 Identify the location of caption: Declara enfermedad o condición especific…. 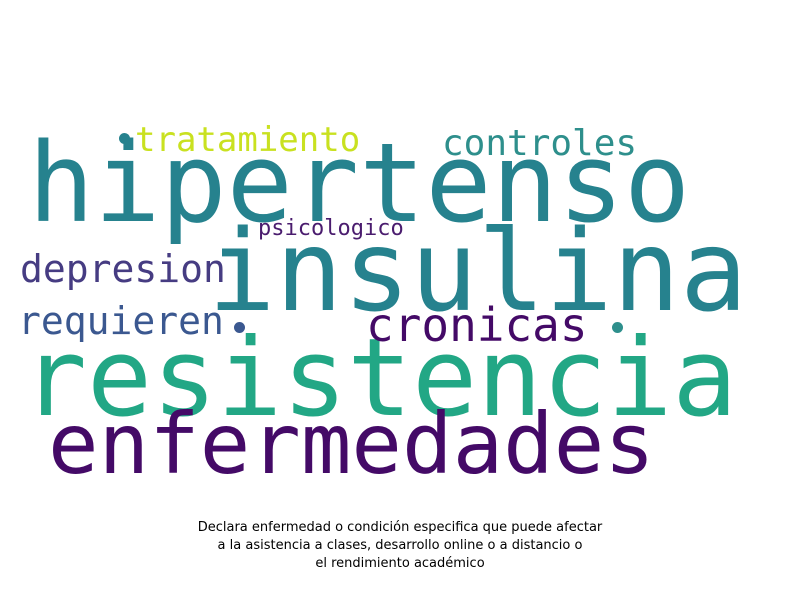
(400, 546).